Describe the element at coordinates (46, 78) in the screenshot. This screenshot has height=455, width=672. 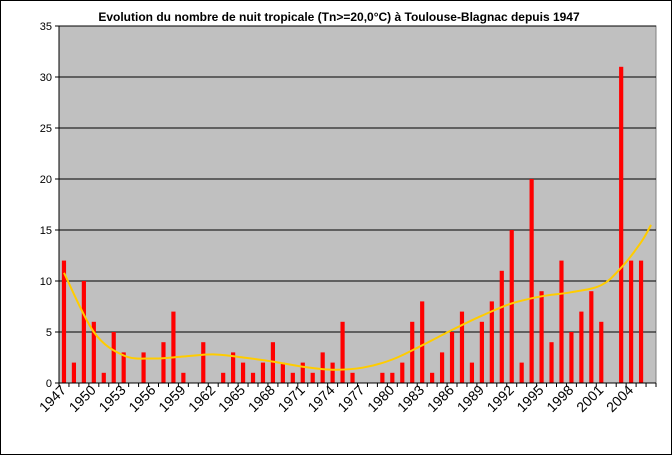
I see `y-tick-label: 30` at that location.